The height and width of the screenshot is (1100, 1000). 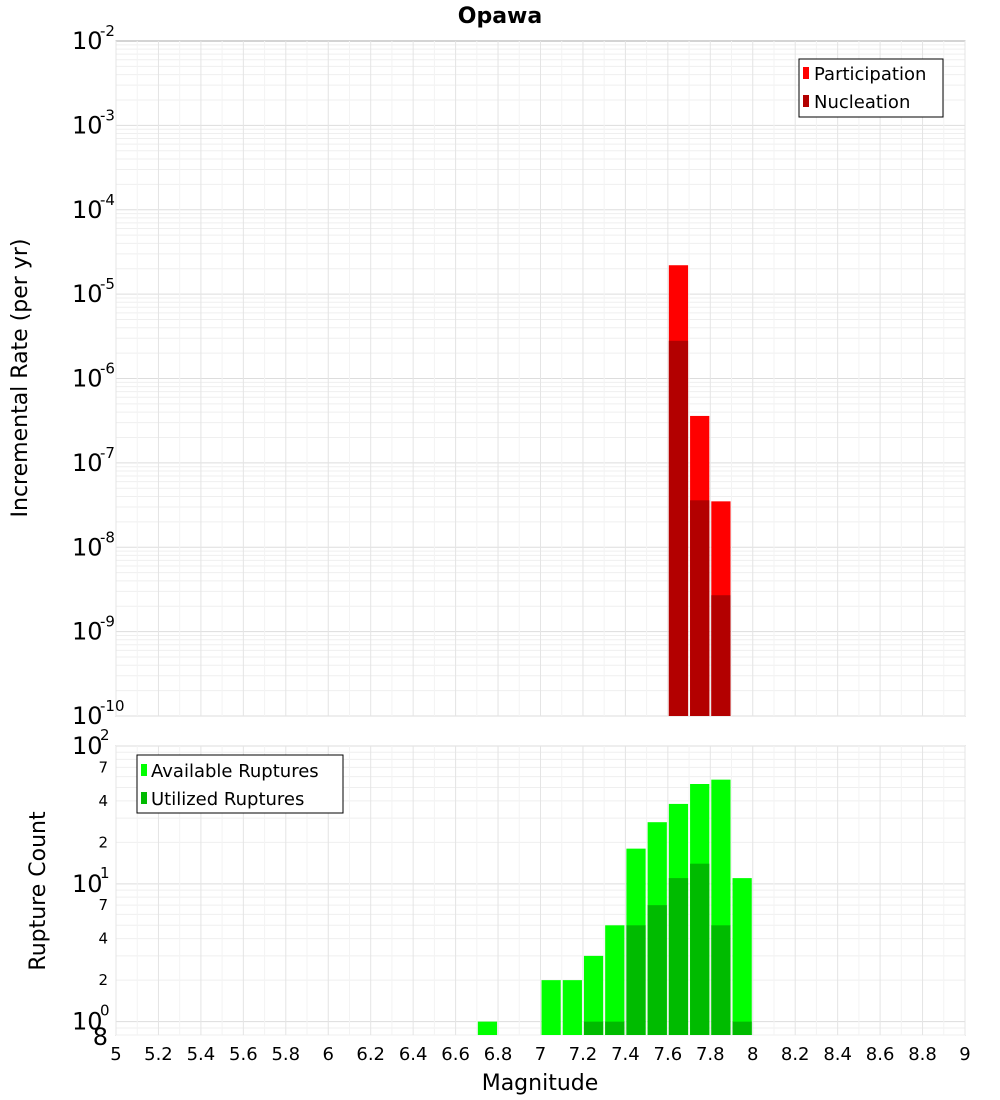 I want to click on bottom-y-tick-exp: 0, so click(x=105, y=1011).